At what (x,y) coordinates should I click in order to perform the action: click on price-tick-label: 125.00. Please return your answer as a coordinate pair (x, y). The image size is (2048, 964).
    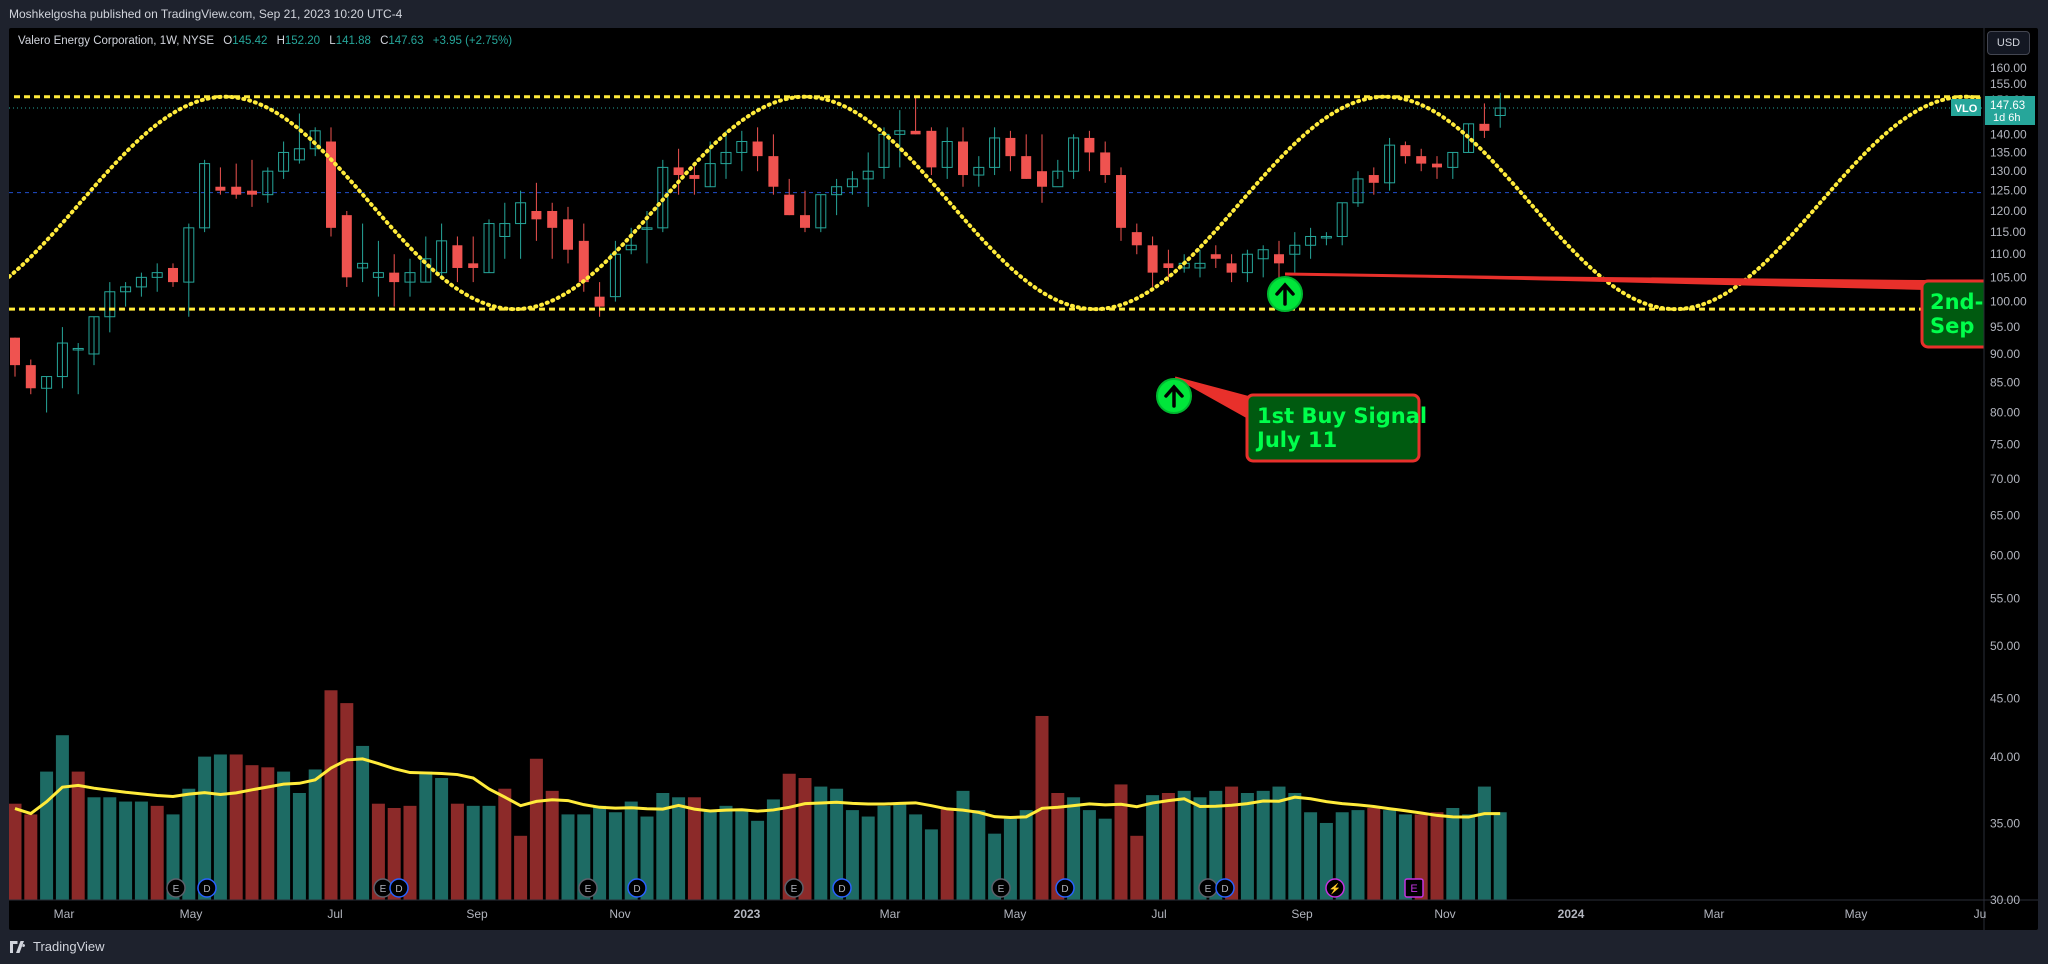
    Looking at the image, I should click on (2008, 191).